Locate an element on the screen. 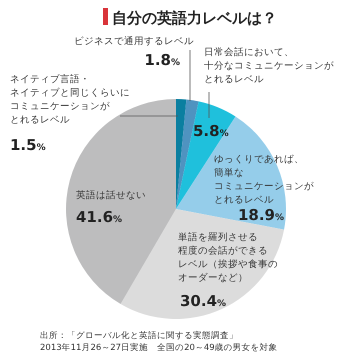 The image size is (350, 364). slice-label: ゆっくりであれば、簡単なコミュニケーションがとれるレベル is located at coordinates (264, 180).